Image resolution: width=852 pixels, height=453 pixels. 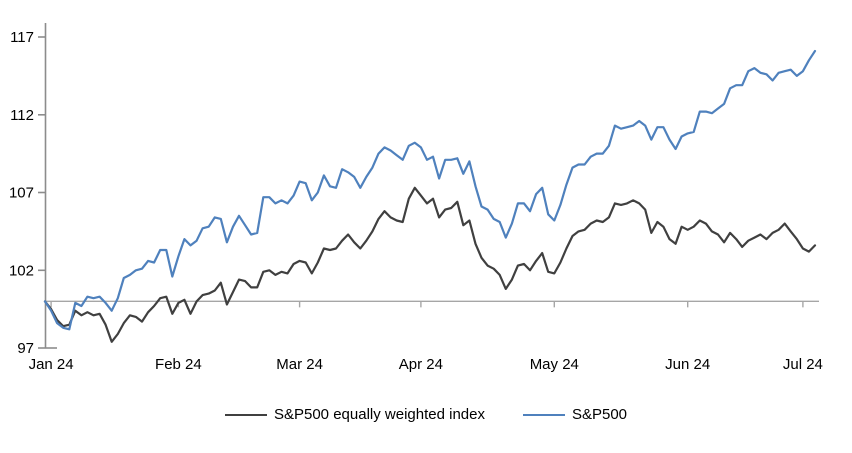 I want to click on svg-text: Jan 24, so click(x=51, y=364).